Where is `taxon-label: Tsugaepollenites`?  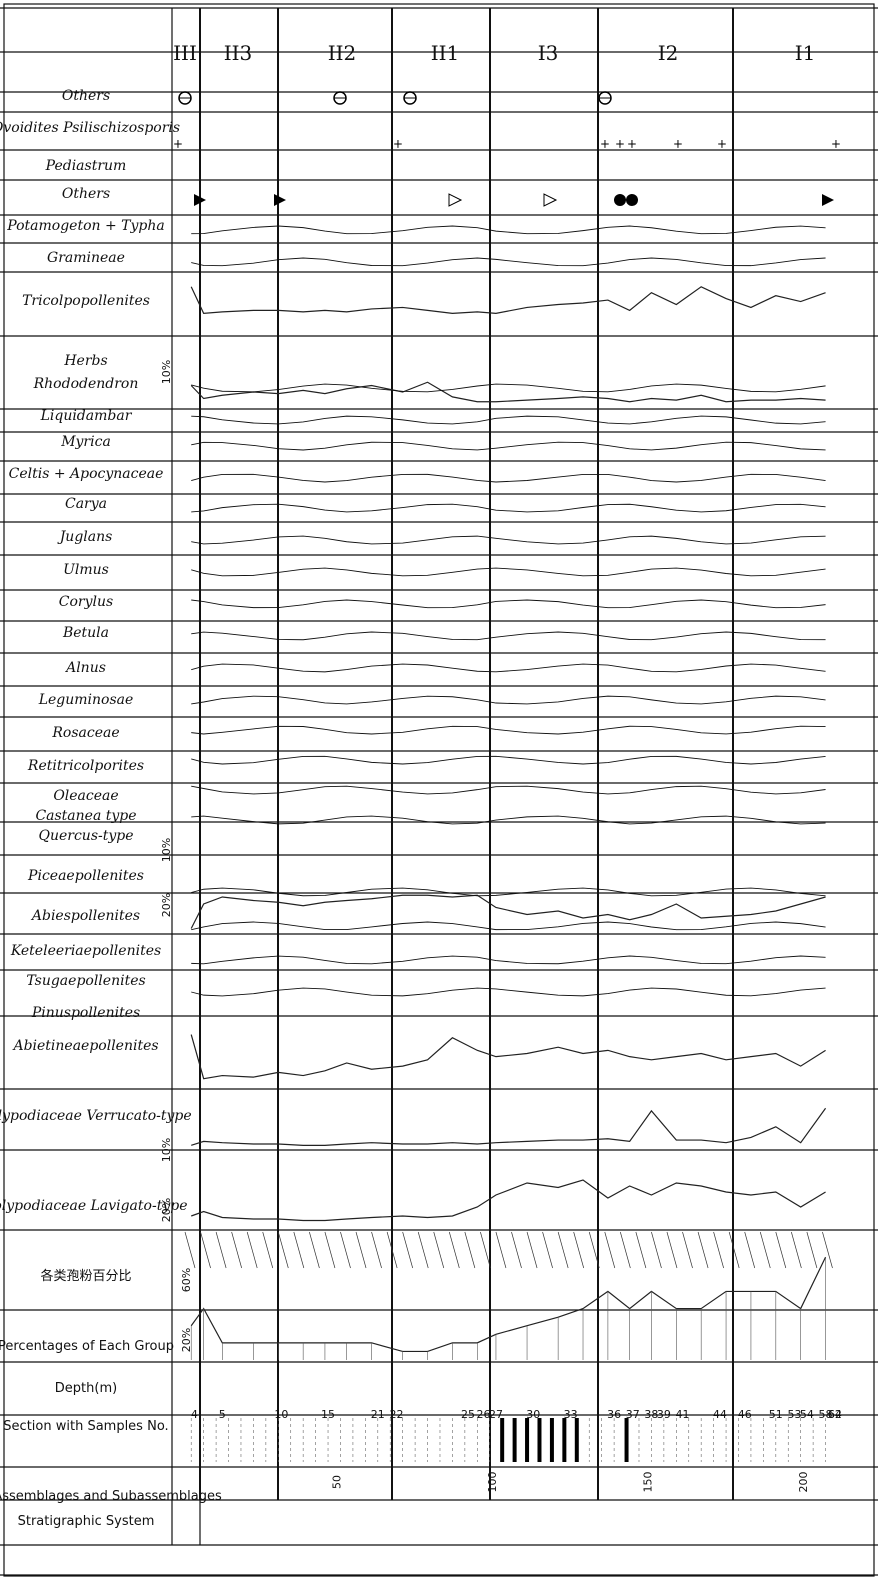
taxon-label: Tsugaepollenites is located at coordinates (85, 981).